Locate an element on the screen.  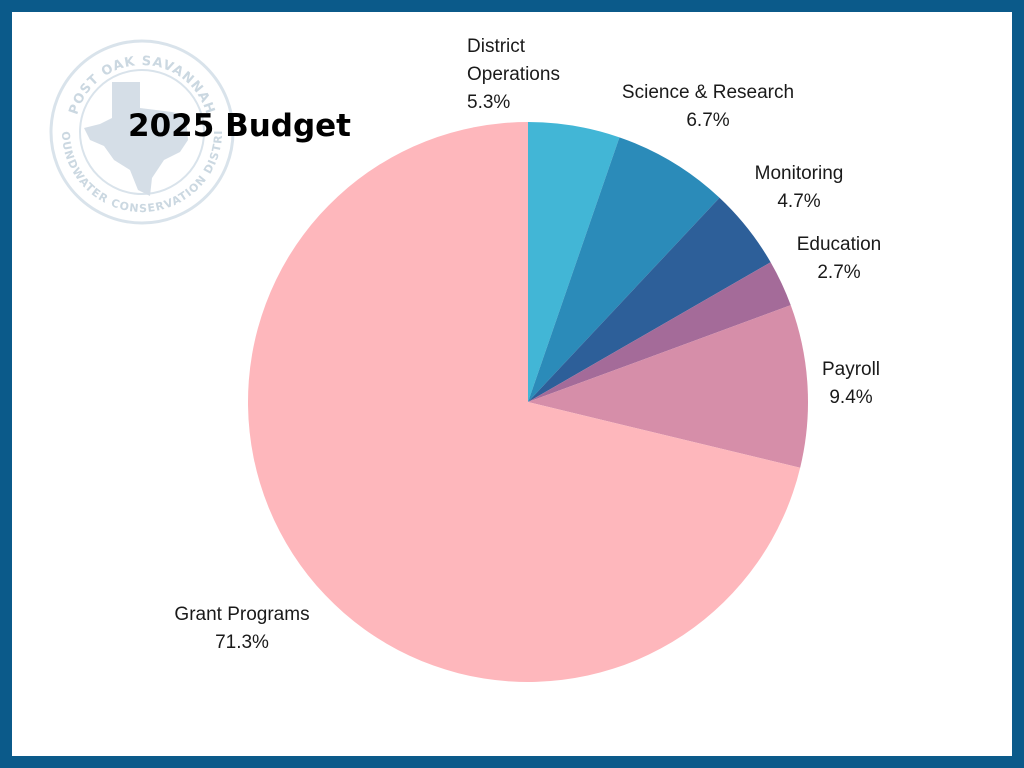
pie-slice-payroll is located at coordinates (668, 386).